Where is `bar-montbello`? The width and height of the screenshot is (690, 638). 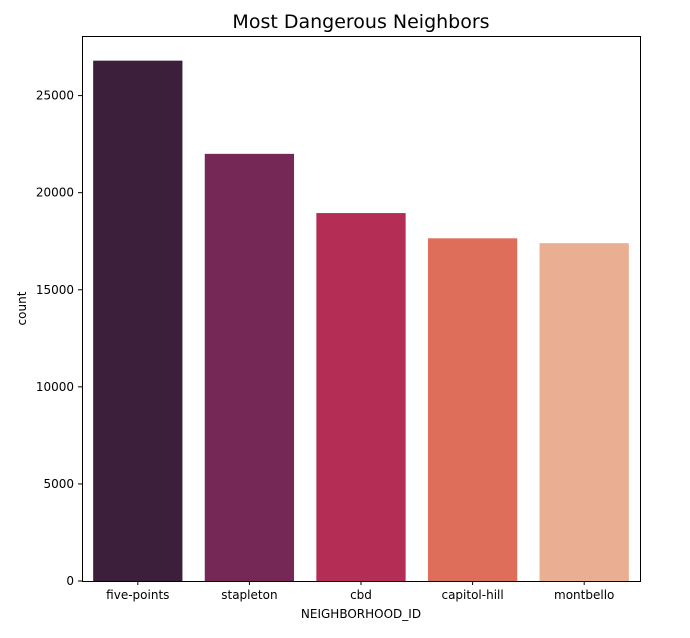 bar-montbello is located at coordinates (584, 412).